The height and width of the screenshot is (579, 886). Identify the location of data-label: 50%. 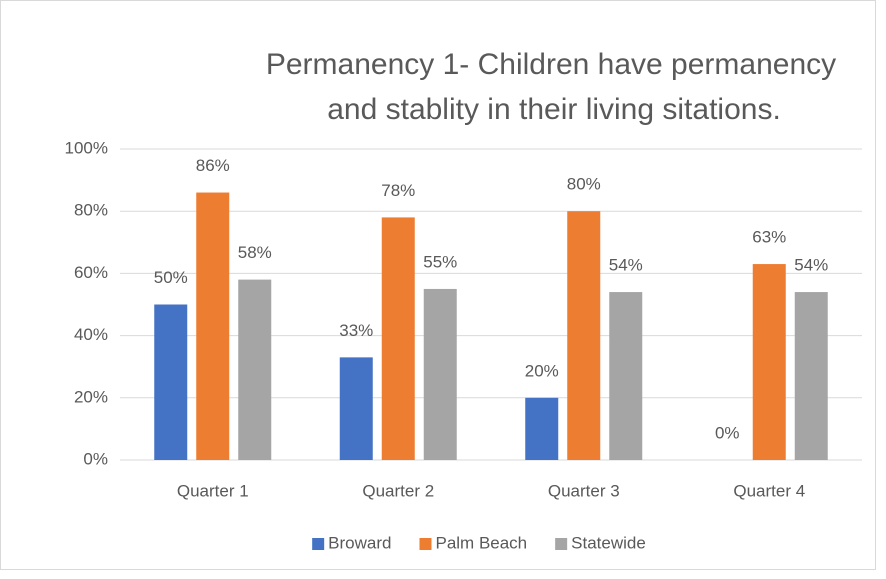
(171, 277).